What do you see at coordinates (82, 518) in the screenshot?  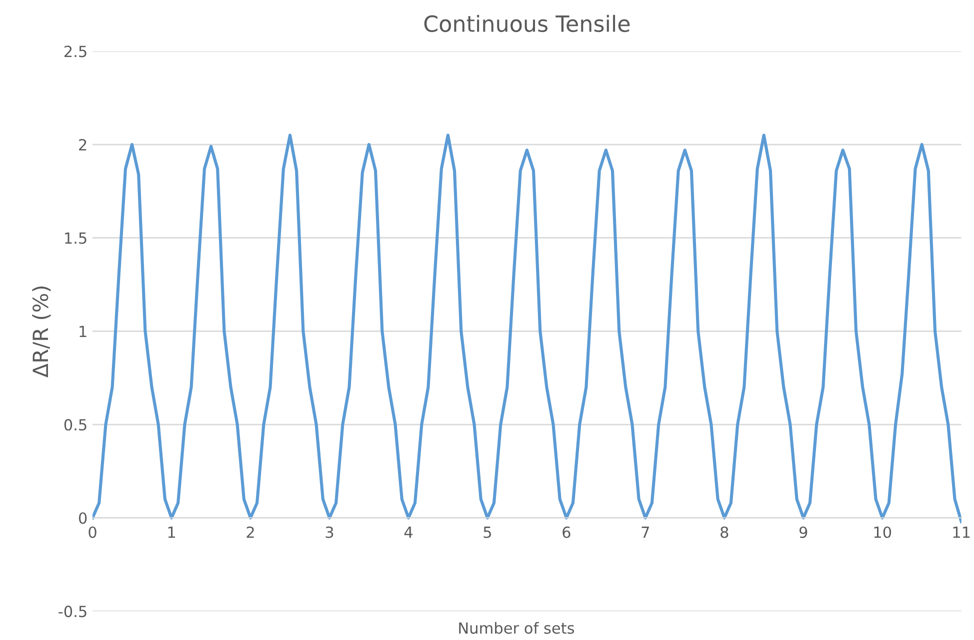 I see `y-tick-label: 0` at bounding box center [82, 518].